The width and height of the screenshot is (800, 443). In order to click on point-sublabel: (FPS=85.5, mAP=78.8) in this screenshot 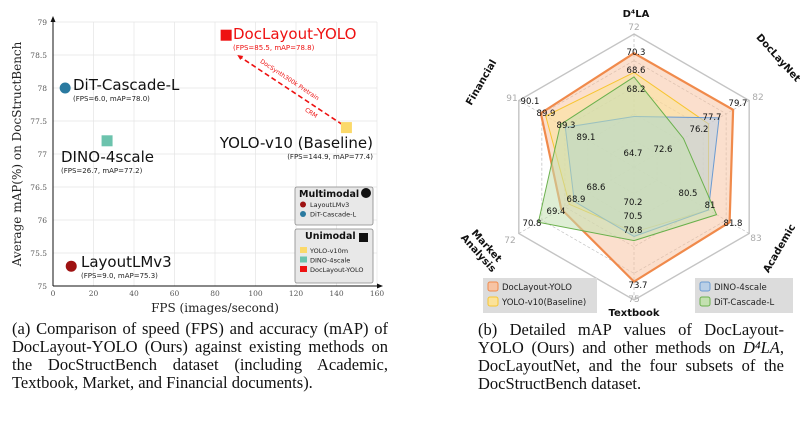, I will do `click(274, 48)`.